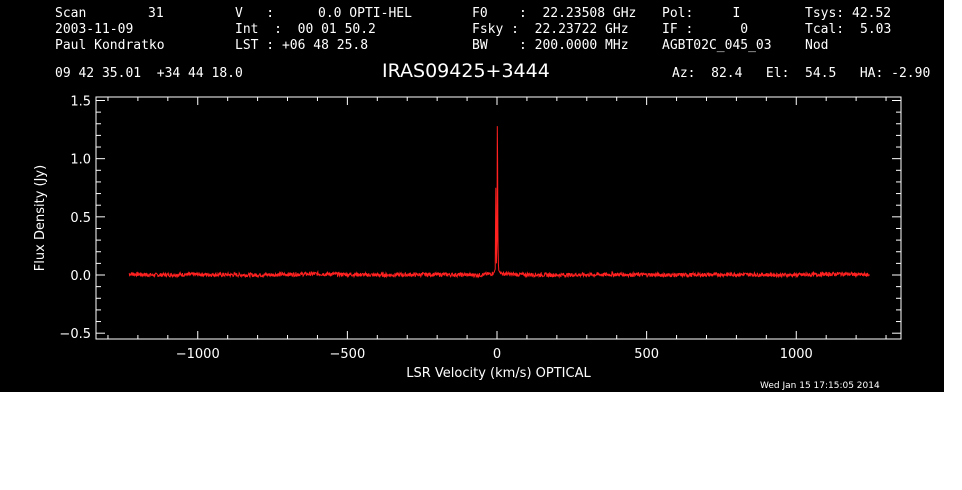 Image resolution: width=962 pixels, height=490 pixels. Describe the element at coordinates (497, 354) in the screenshot. I see `x-tick-label: 0` at that location.